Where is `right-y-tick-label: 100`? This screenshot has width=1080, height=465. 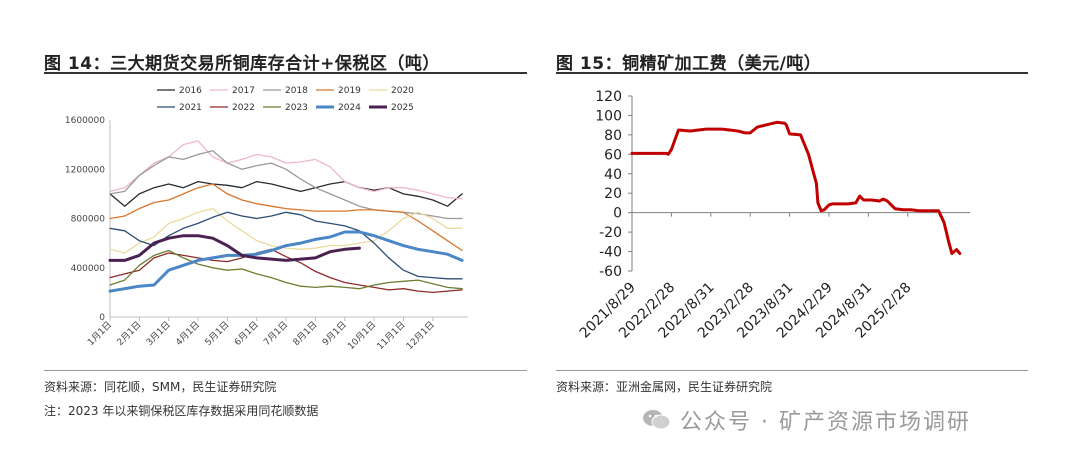
right-y-tick-label: 100 is located at coordinates (608, 116).